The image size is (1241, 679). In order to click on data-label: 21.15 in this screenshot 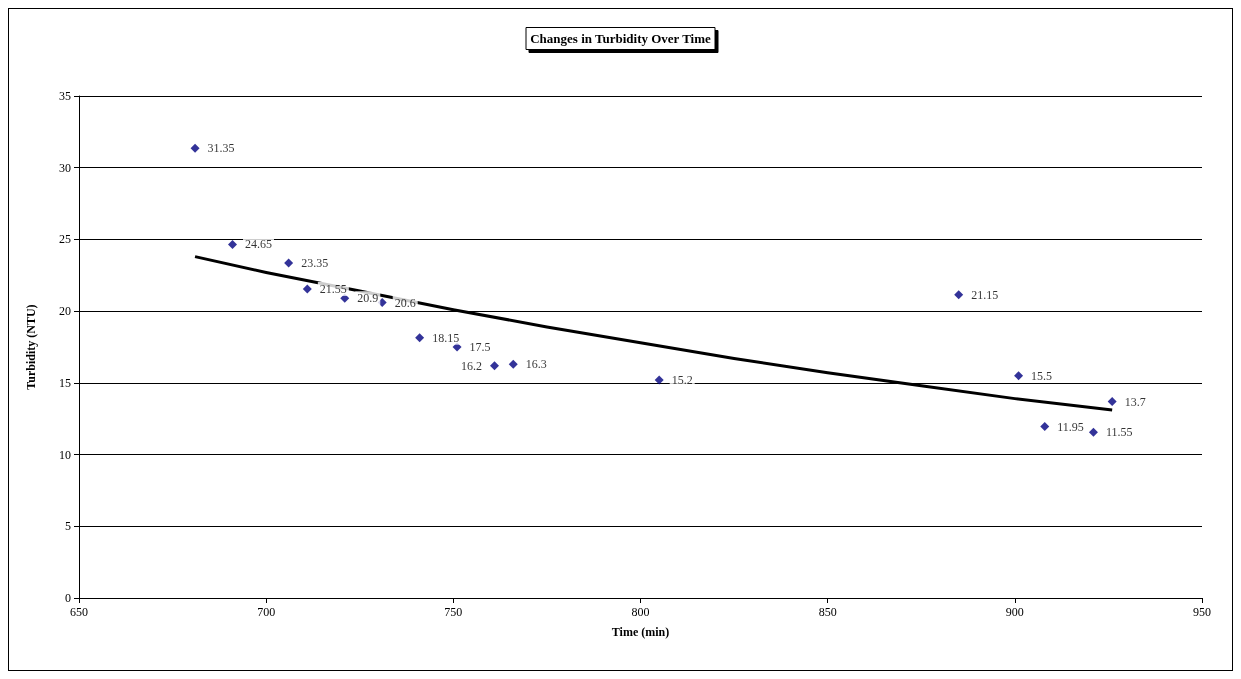, I will do `click(985, 294)`.